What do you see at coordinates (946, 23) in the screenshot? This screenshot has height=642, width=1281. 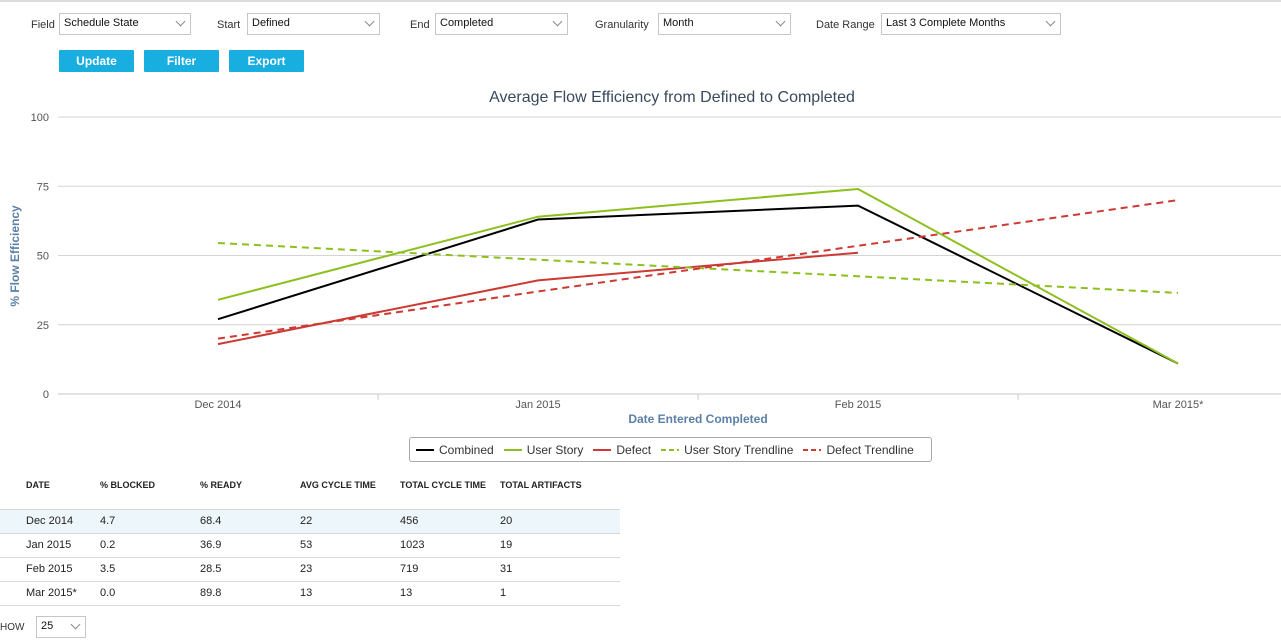 I see `date-range-select-value: Last 3 Complete Months` at bounding box center [946, 23].